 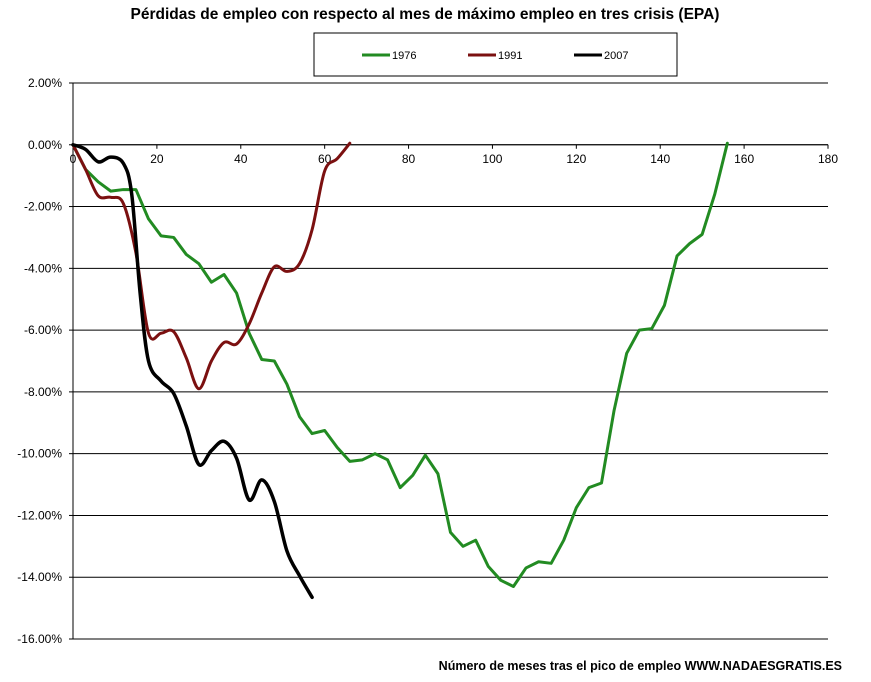 What do you see at coordinates (43, 207) in the screenshot?
I see `y-tick-label: -2.00%` at bounding box center [43, 207].